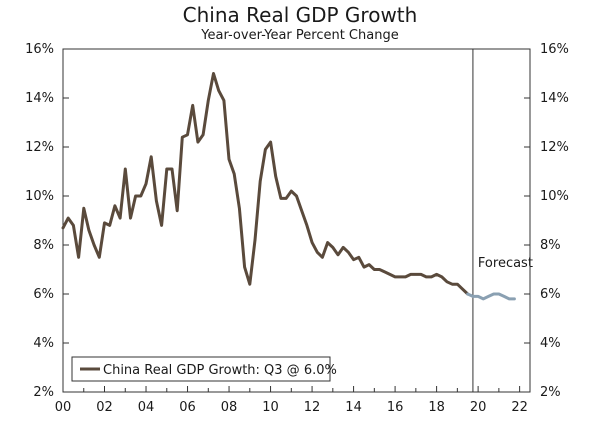  Describe the element at coordinates (39, 196) in the screenshot. I see `y-tick-label-left: 10%` at that location.